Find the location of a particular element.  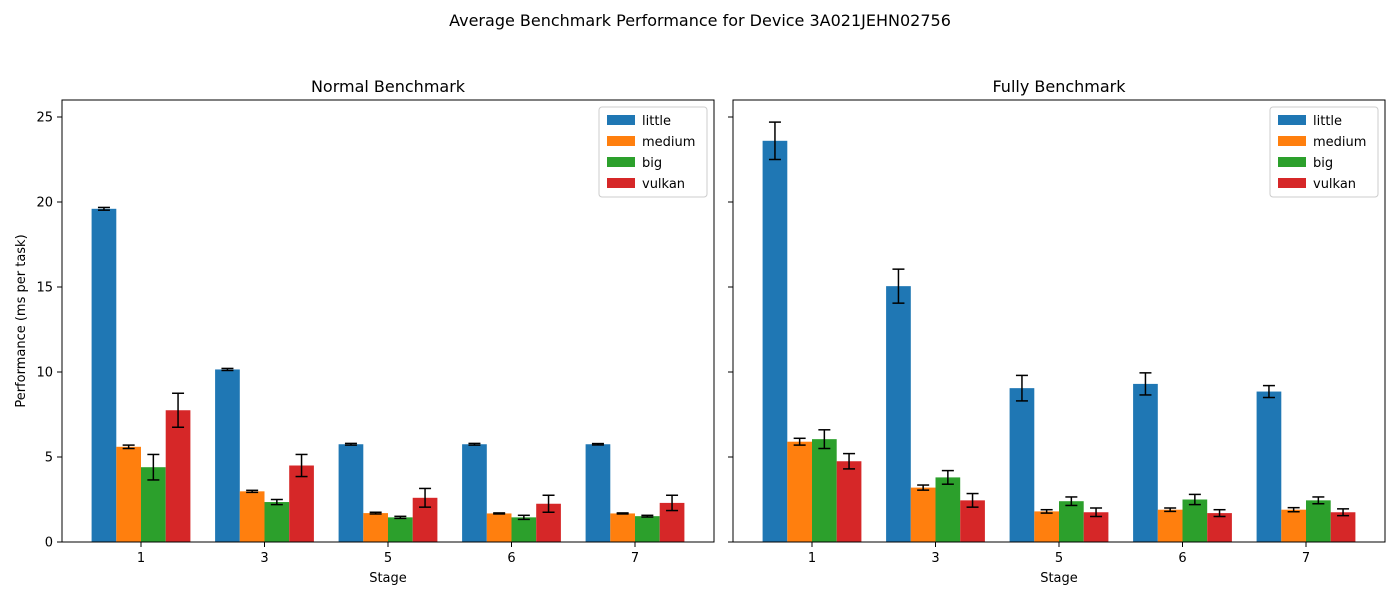

x-tick-label-1: 1 is located at coordinates (812, 558).